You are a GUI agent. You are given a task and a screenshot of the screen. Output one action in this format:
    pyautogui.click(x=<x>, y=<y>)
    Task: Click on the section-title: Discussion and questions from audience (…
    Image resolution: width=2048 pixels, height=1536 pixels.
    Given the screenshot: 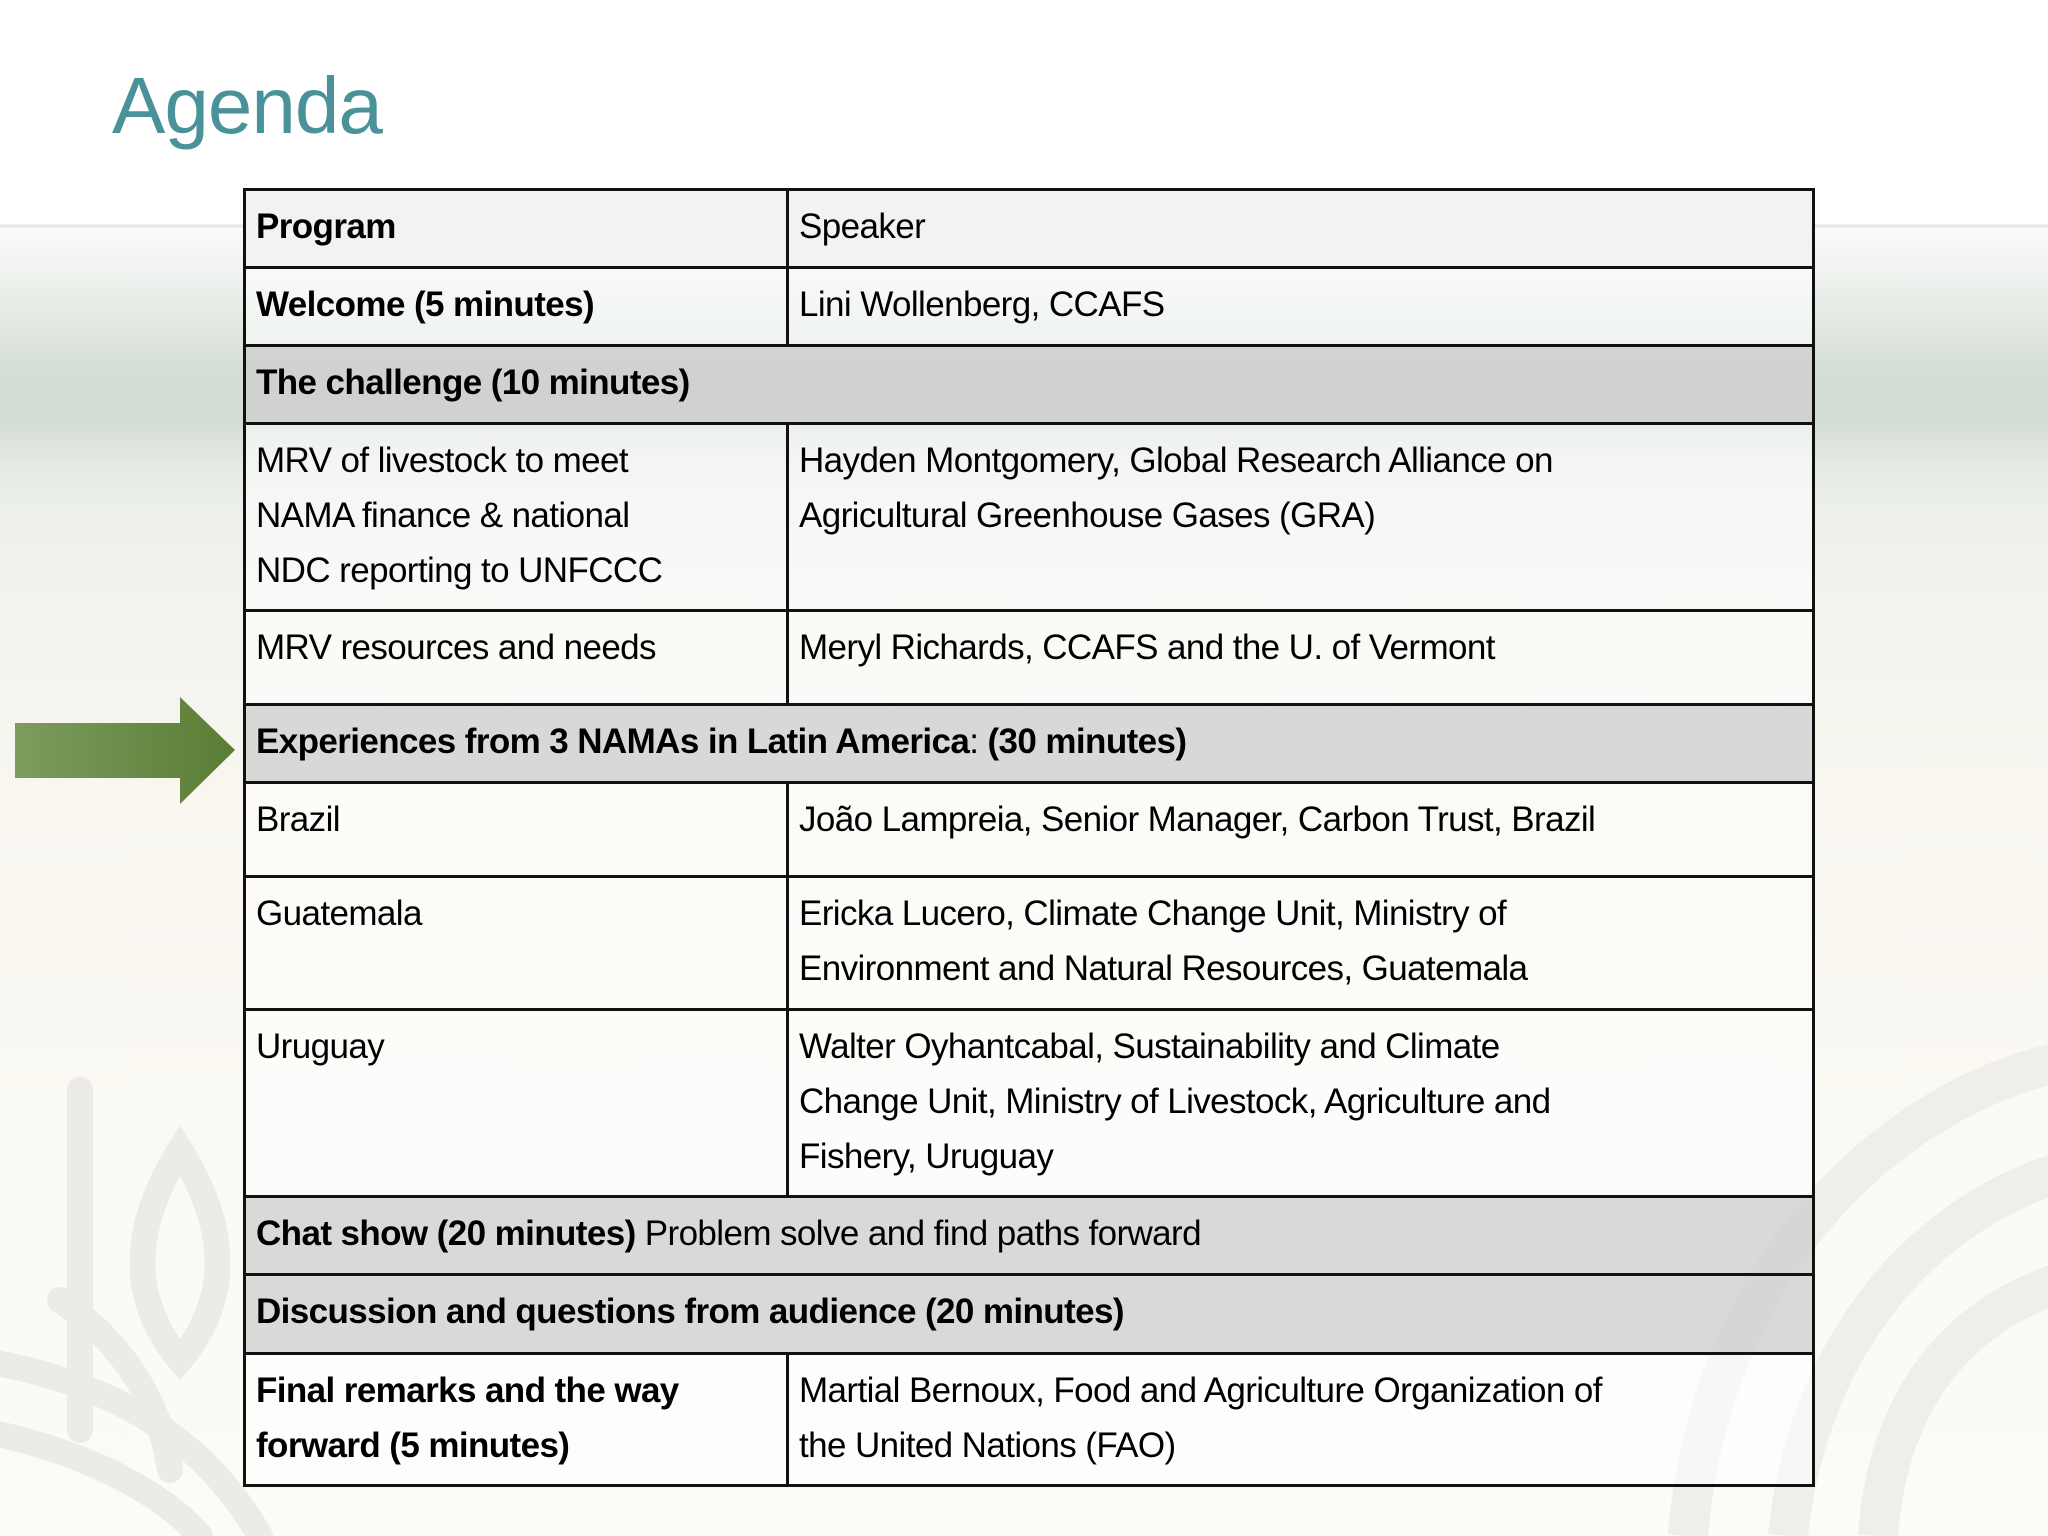 What is the action you would take?
    pyautogui.click(x=690, y=1311)
    